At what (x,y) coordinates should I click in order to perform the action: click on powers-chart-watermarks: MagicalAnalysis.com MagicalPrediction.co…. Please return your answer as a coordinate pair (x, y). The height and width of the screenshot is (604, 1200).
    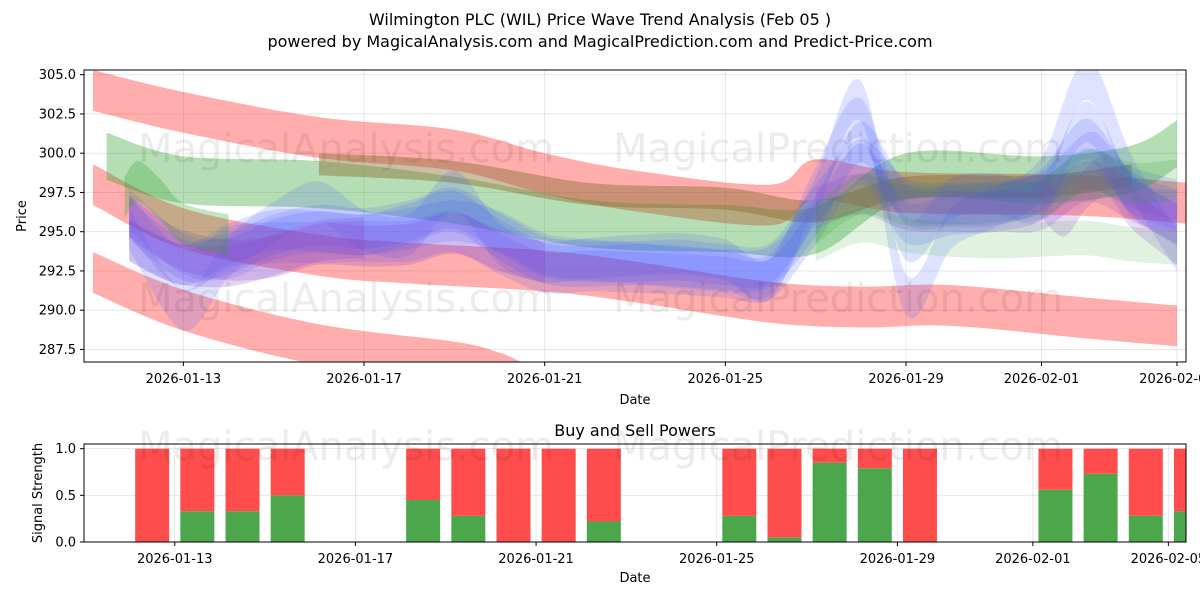
    Looking at the image, I should click on (600, 447).